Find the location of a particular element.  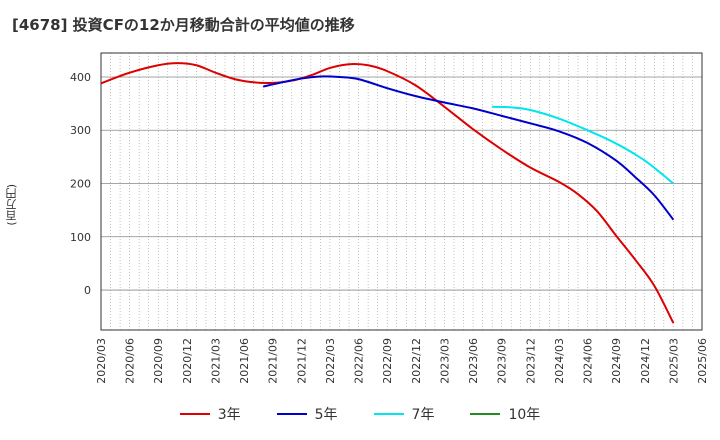

x-tick-label: 2022/06 is located at coordinates (359, 361).